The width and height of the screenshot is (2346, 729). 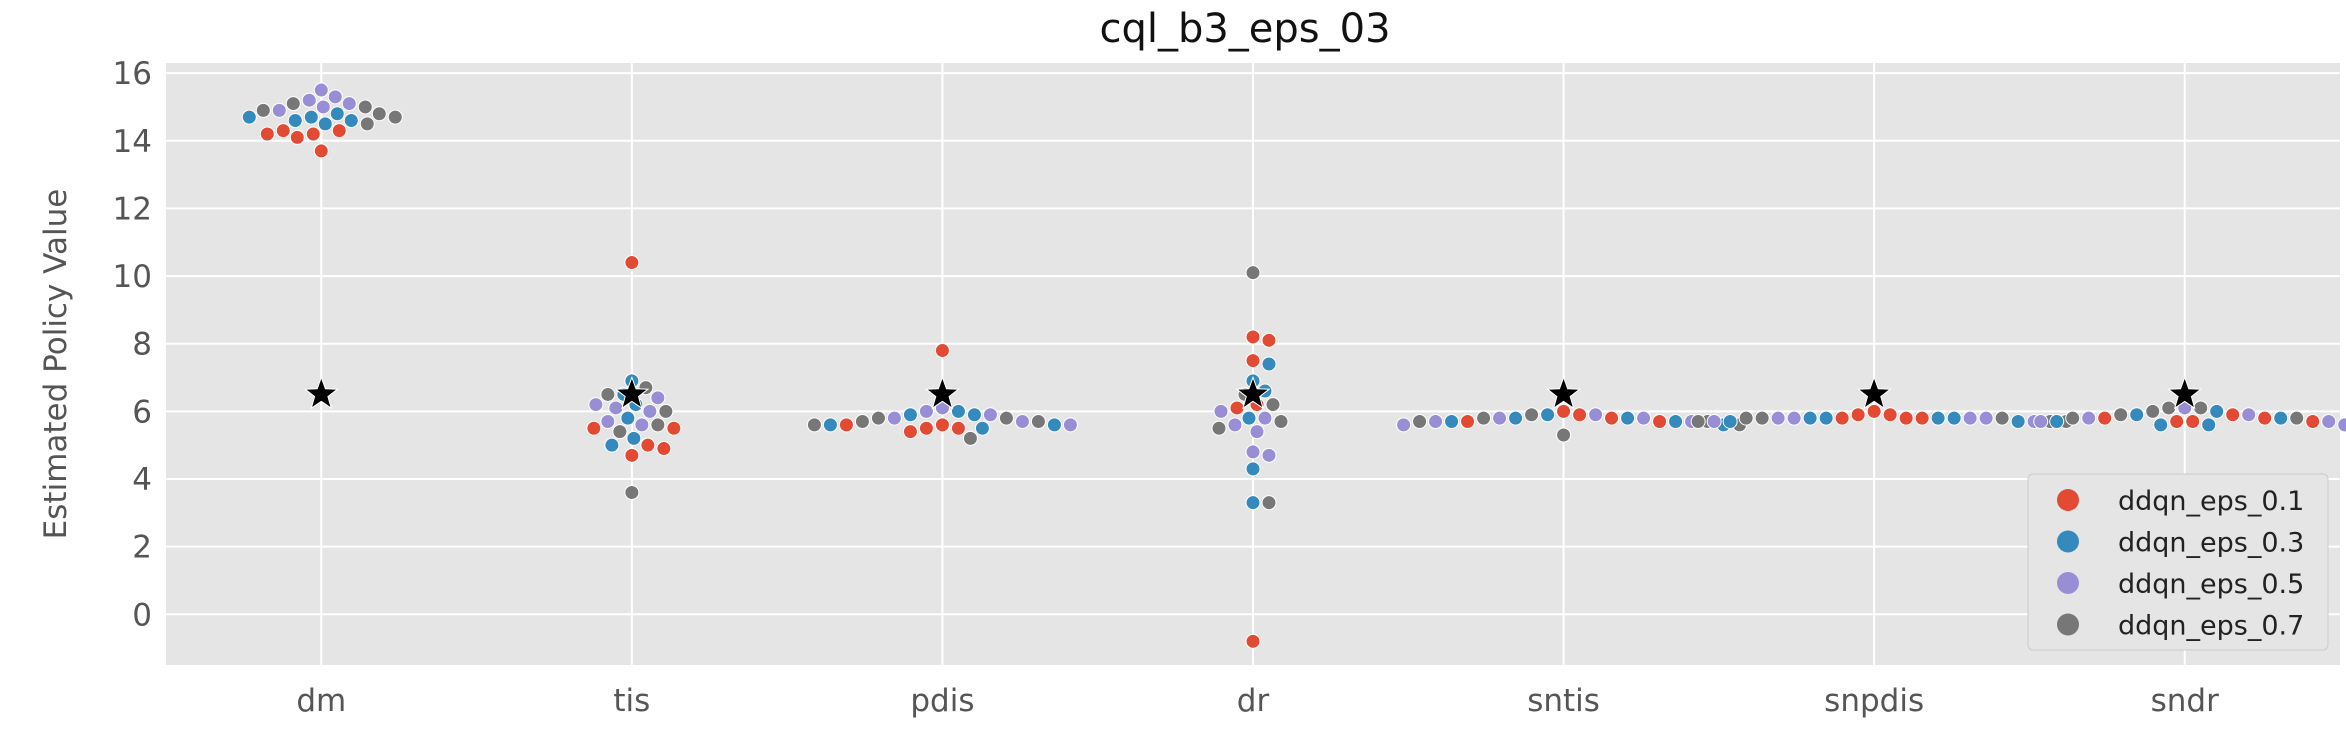 I want to click on legend-label-ddqn_eps_0.7: ddqn_eps_0.7, so click(x=2211, y=626).